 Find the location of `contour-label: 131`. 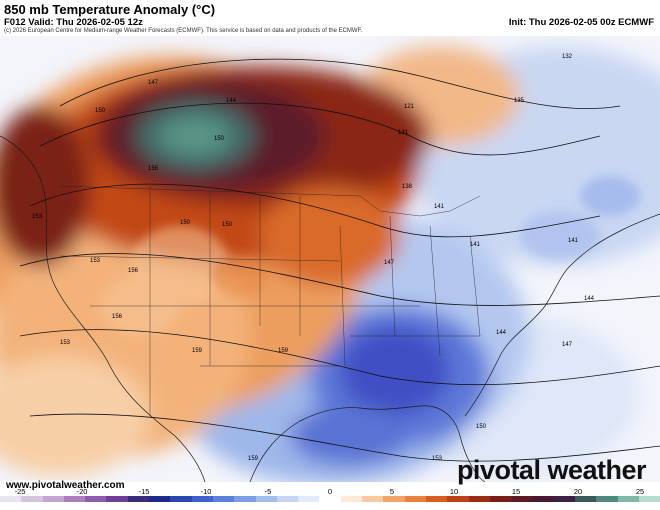

contour-label: 131 is located at coordinates (403, 133).